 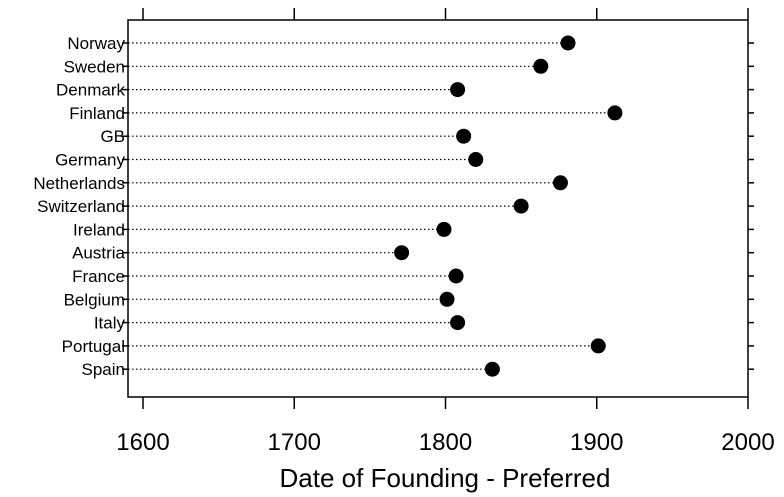 What do you see at coordinates (98, 253) in the screenshot?
I see `category-label: Austria` at bounding box center [98, 253].